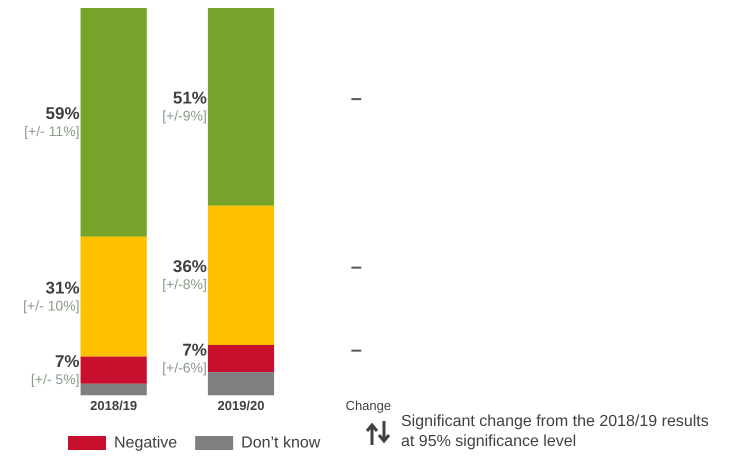 The width and height of the screenshot is (732, 461). What do you see at coordinates (369, 405) in the screenshot?
I see `x-tick-label: Change` at bounding box center [369, 405].